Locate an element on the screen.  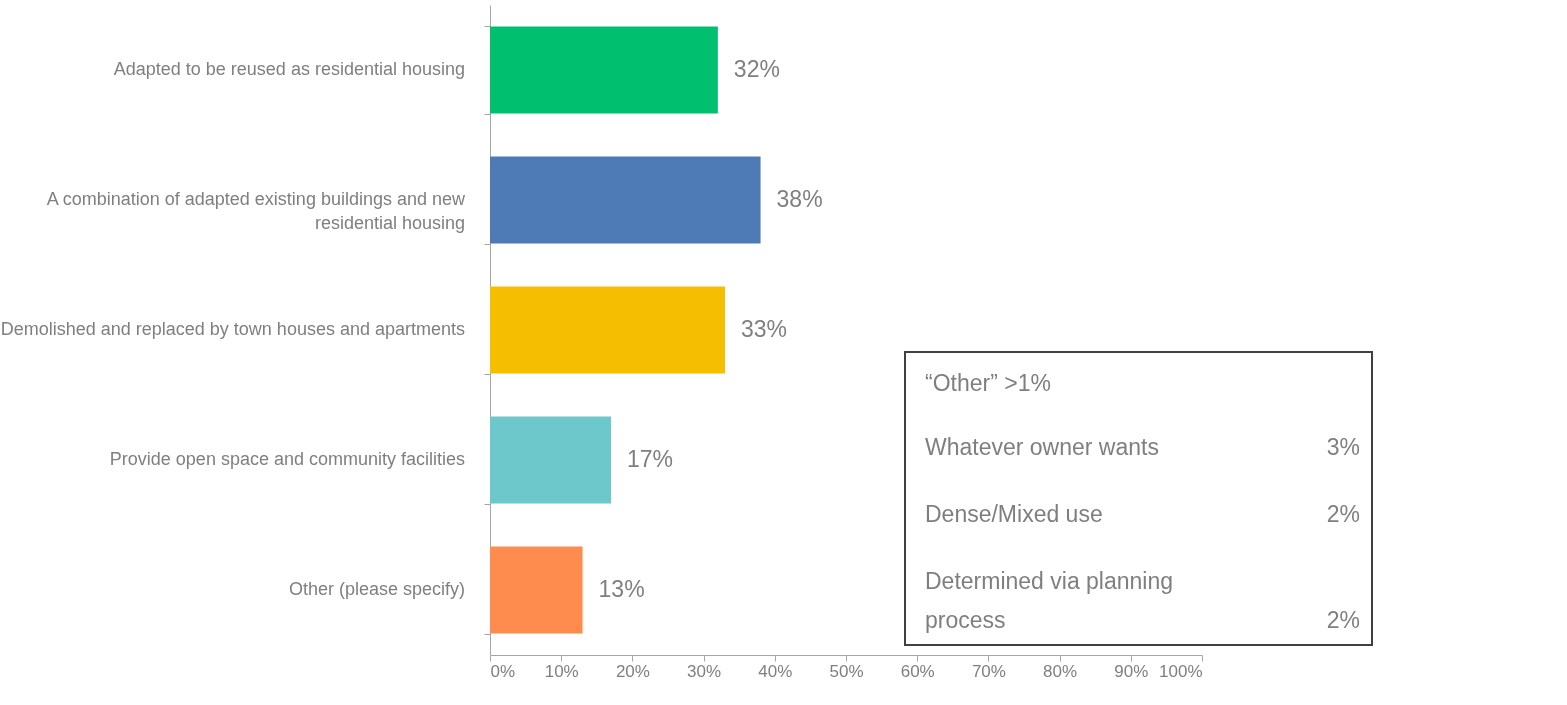
y-tick-label: Adapted to be reused as residential housing is located at coordinates (289, 69).